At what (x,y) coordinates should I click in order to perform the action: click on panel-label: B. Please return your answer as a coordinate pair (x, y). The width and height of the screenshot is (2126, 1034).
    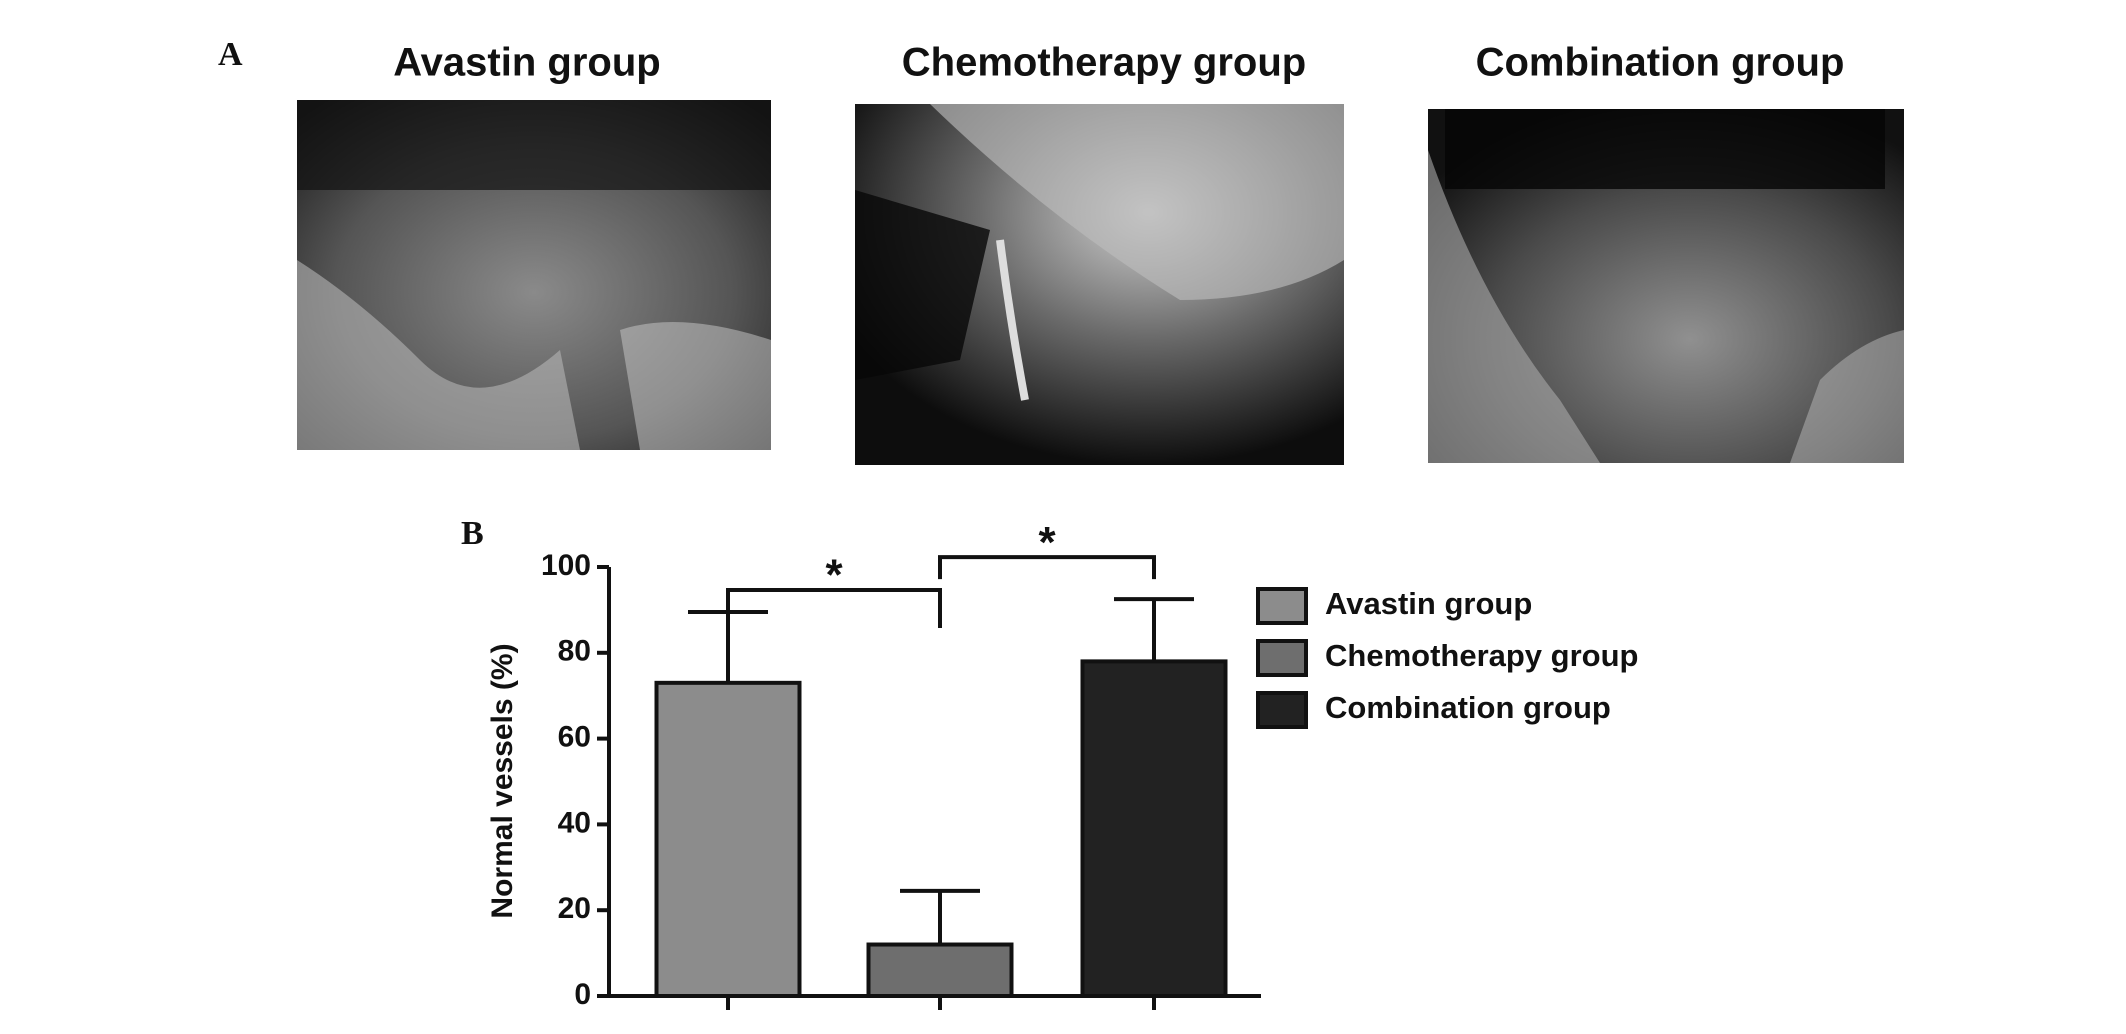
    Looking at the image, I should click on (472, 533).